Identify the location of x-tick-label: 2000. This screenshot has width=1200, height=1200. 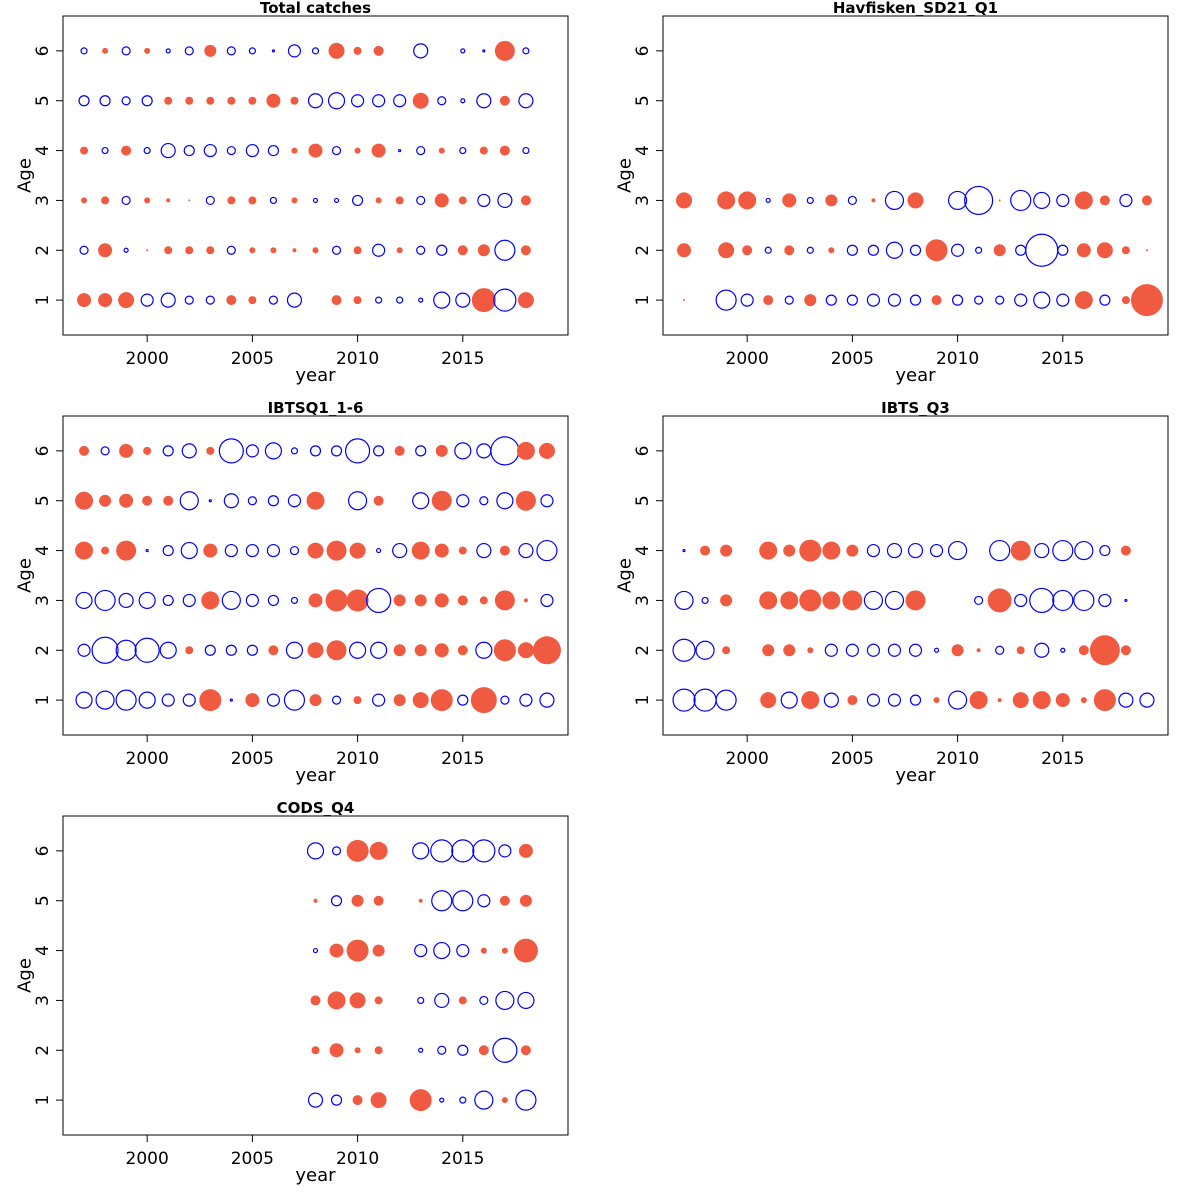
(147, 359).